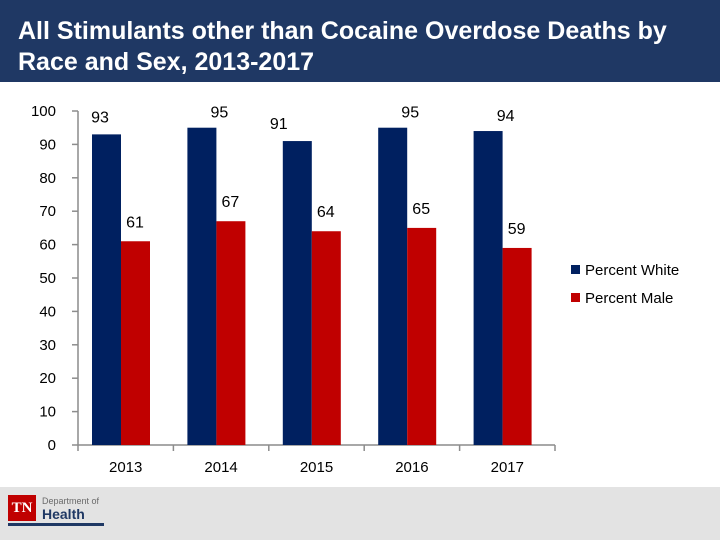 This screenshot has height=540, width=720. What do you see at coordinates (47, 345) in the screenshot?
I see `y-tick-label: 30` at bounding box center [47, 345].